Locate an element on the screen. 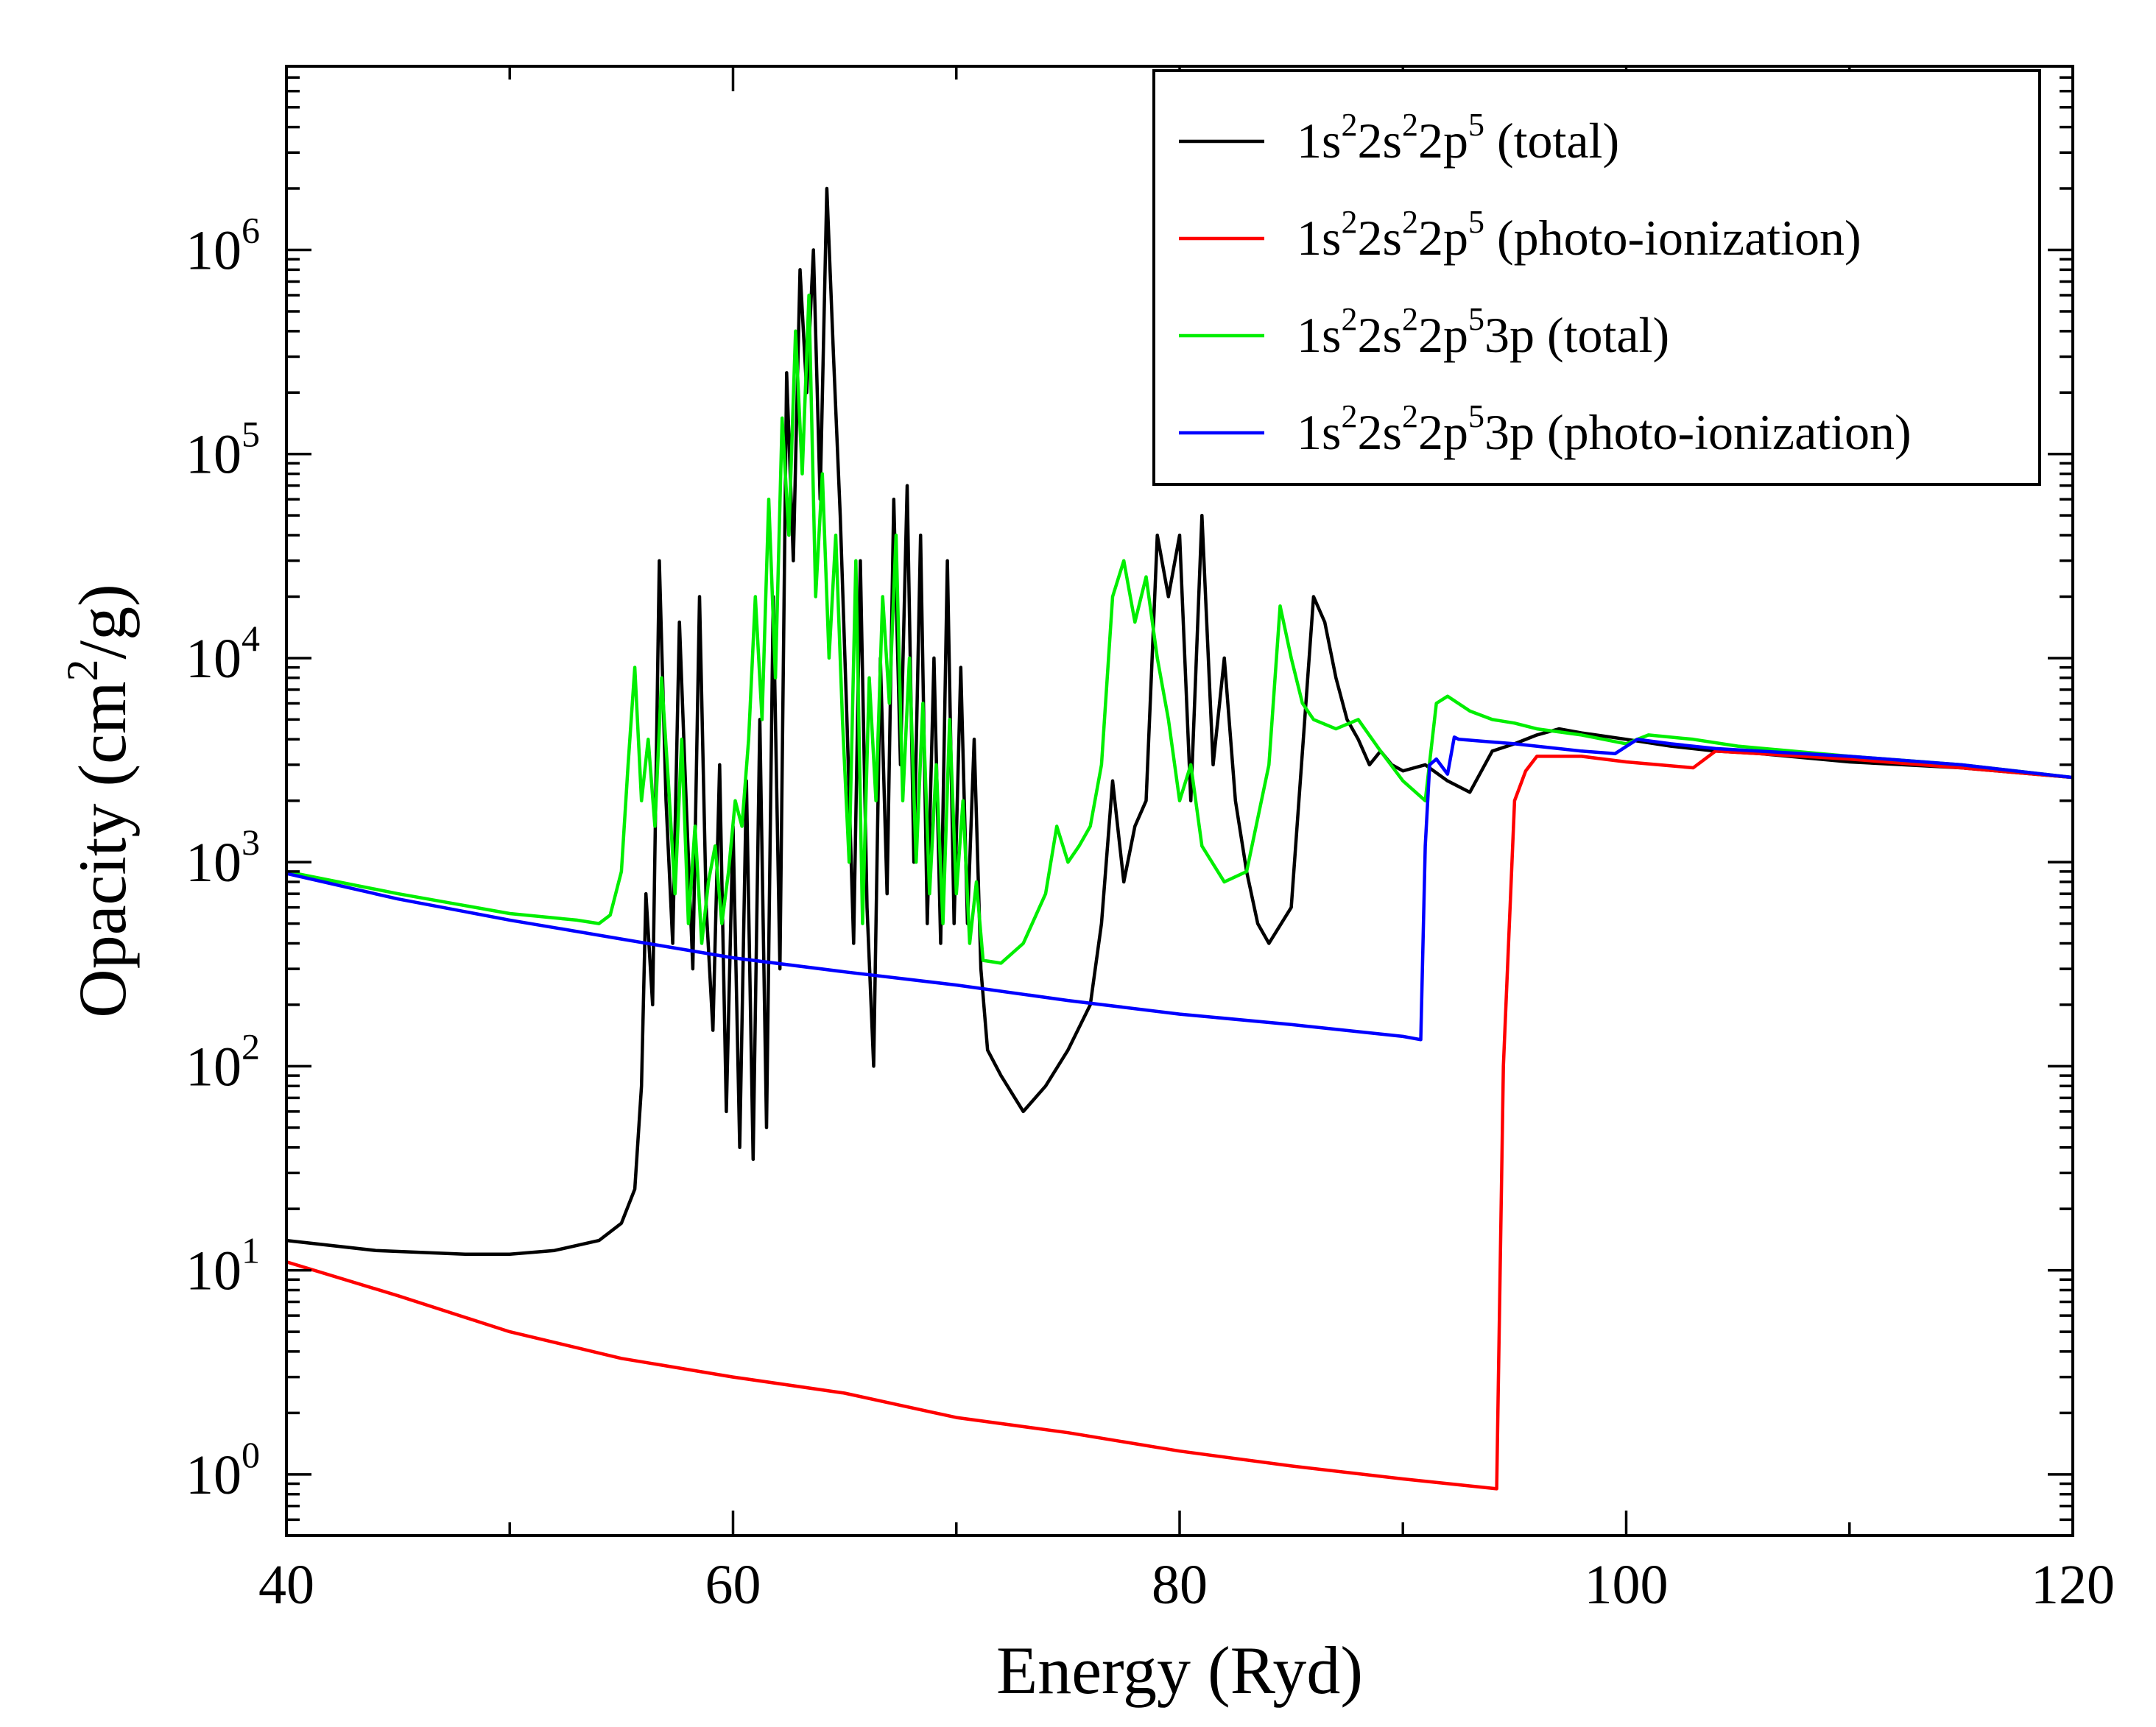 This screenshot has width=2156, height=1727. x-tick-label: 40 is located at coordinates (286, 1585).